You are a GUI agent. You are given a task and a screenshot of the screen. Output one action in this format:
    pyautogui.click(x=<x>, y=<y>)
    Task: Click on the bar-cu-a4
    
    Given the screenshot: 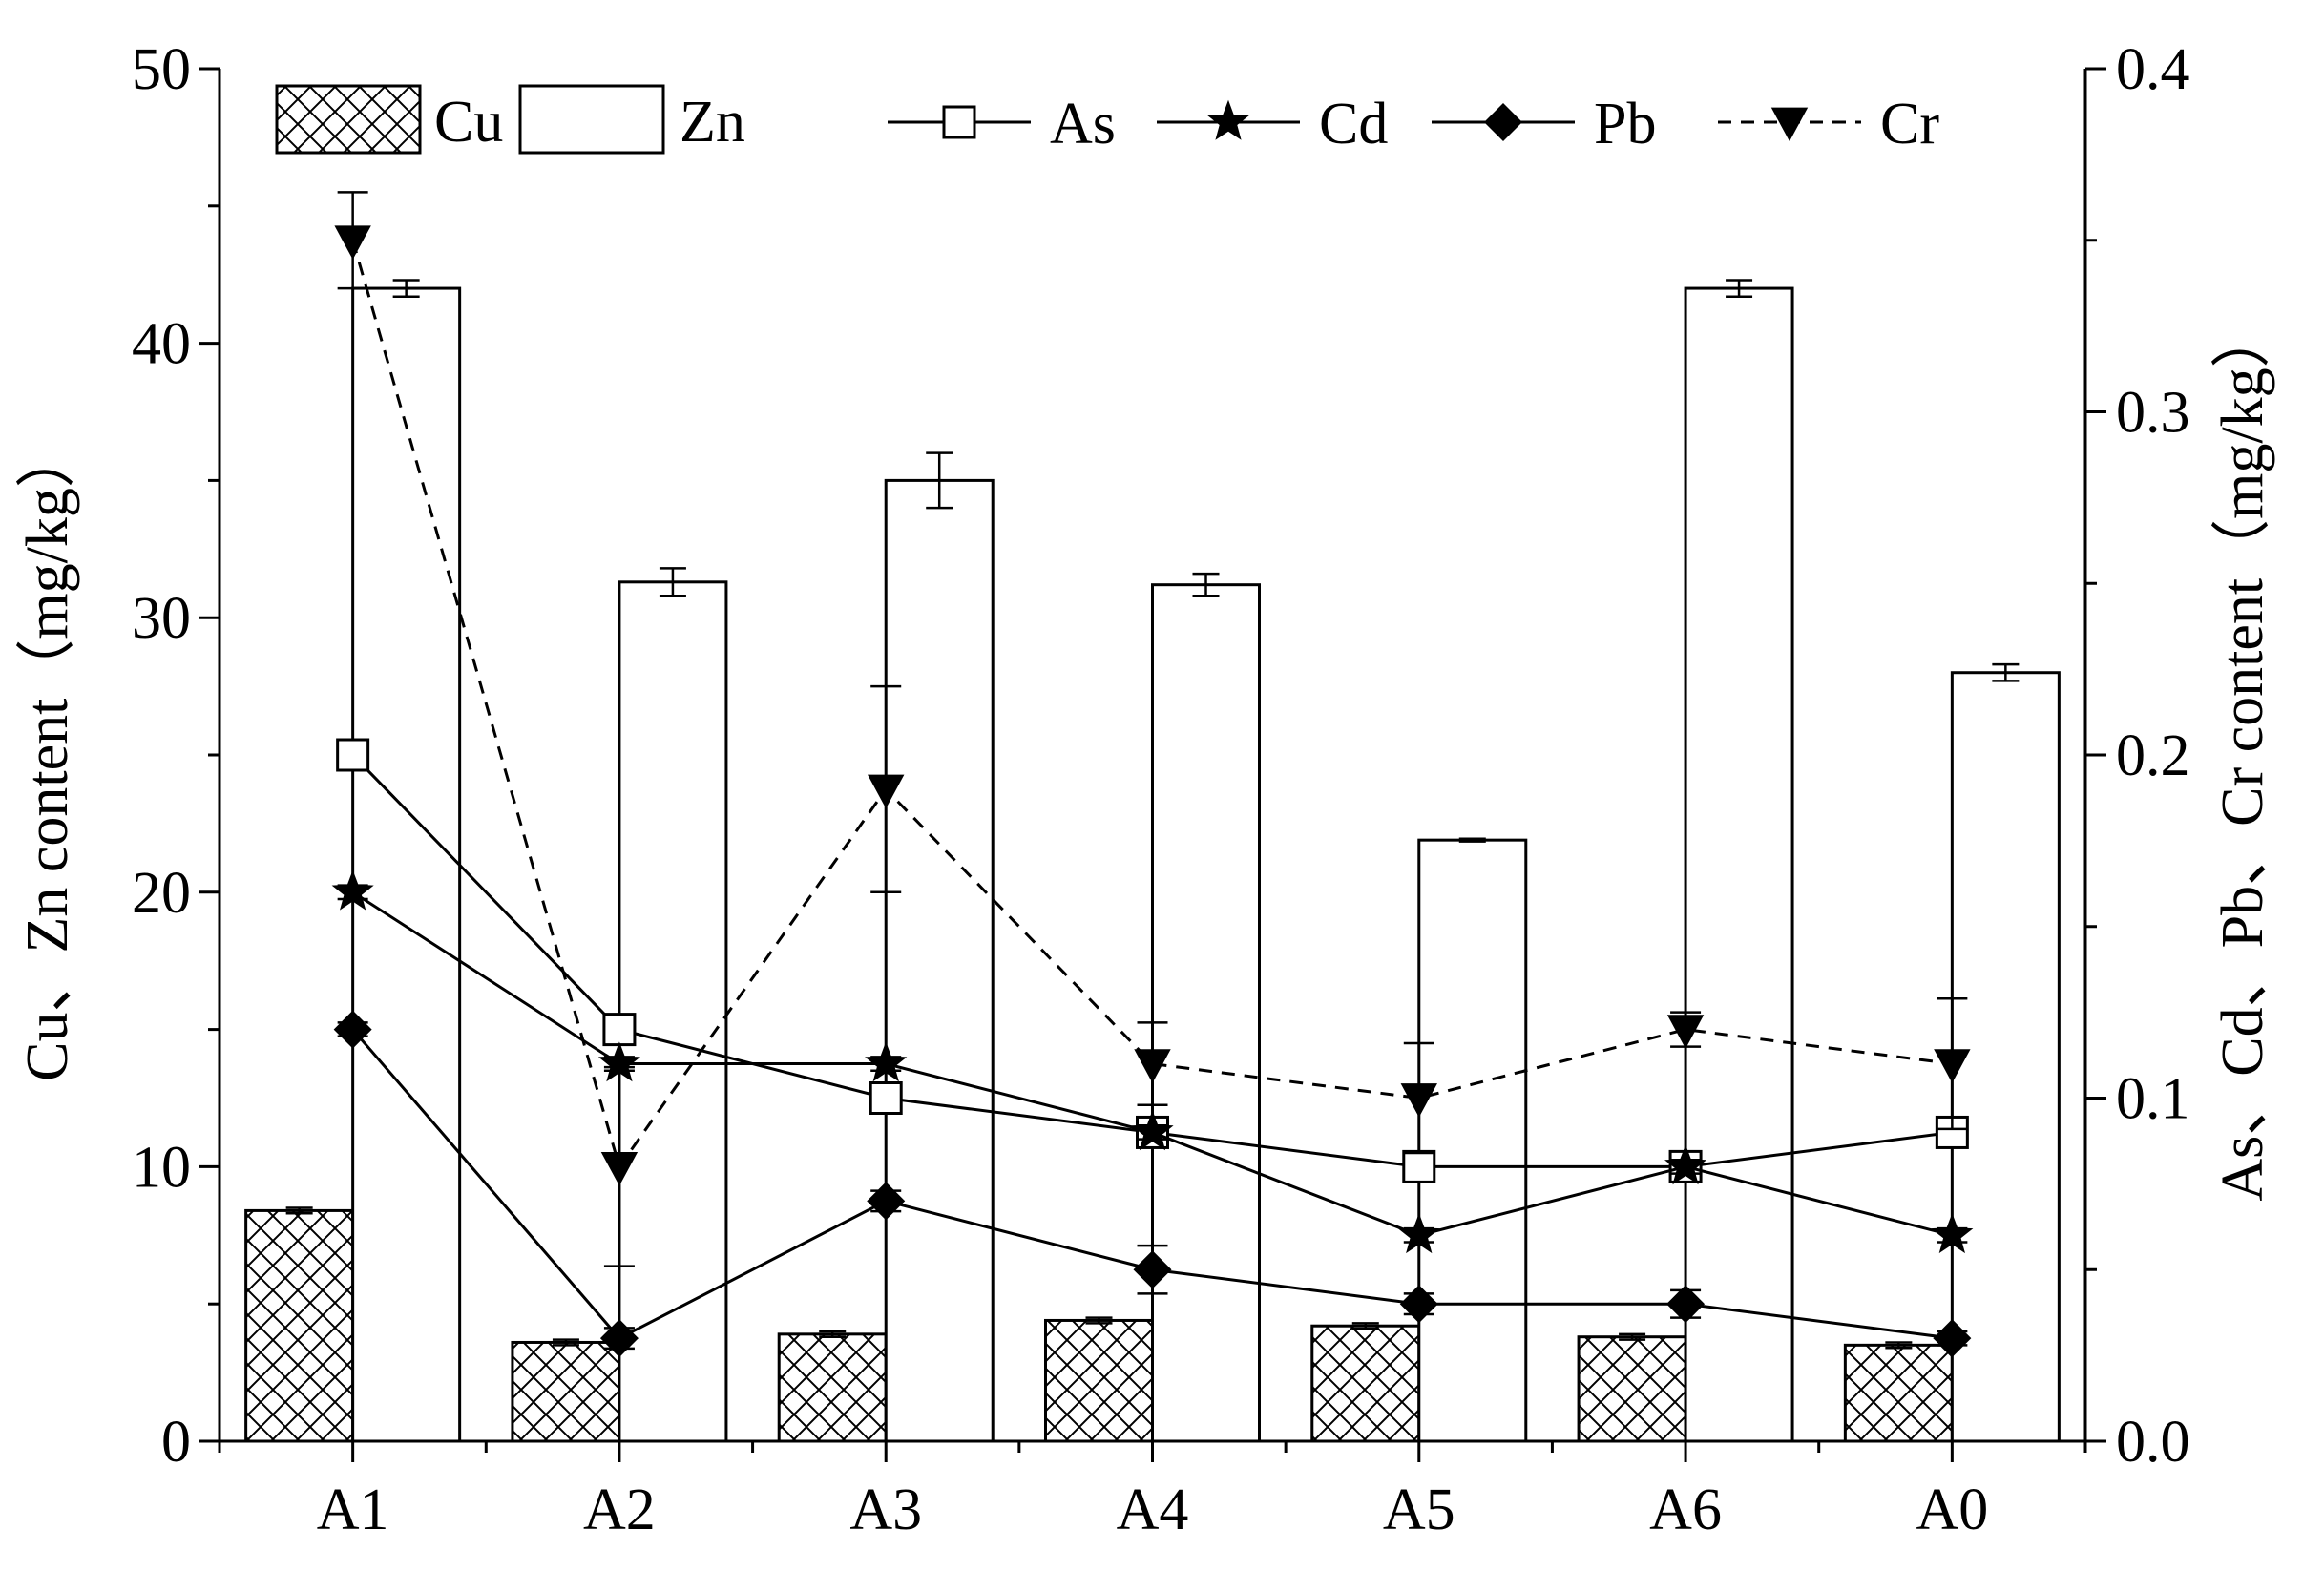 What is the action you would take?
    pyautogui.click(x=1099, y=1381)
    